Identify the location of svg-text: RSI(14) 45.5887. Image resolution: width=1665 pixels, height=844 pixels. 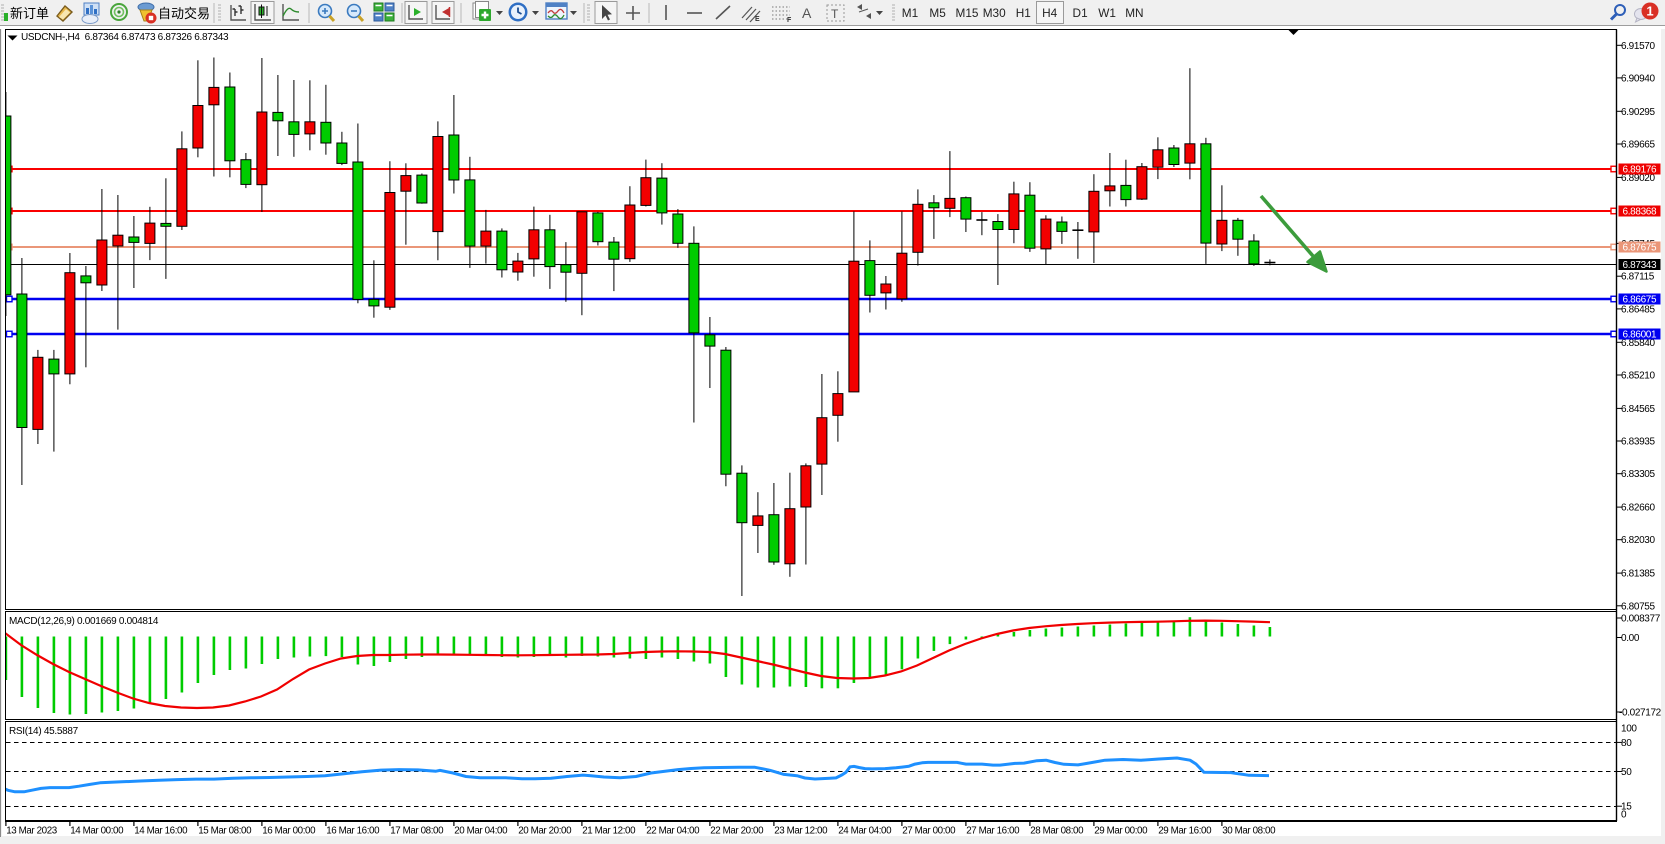
(44, 731).